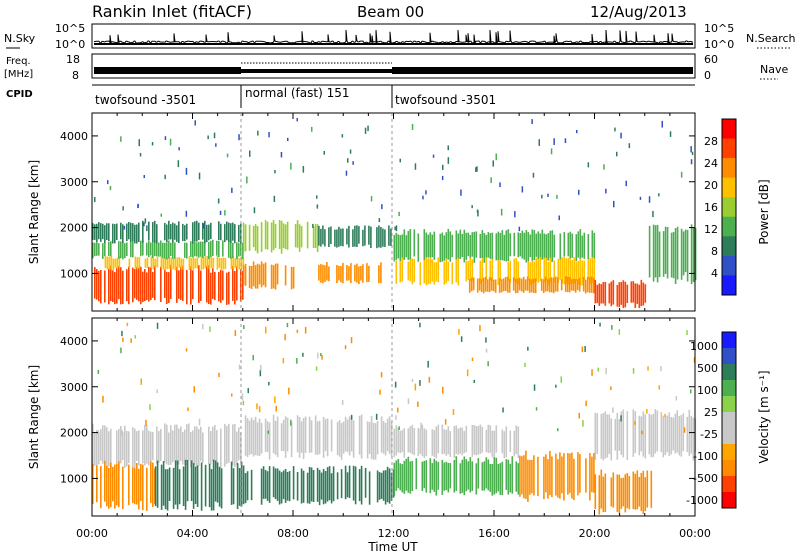 The height and width of the screenshot is (554, 800). What do you see at coordinates (393, 37) in the screenshot?
I see `nsky-trace-line` at bounding box center [393, 37].